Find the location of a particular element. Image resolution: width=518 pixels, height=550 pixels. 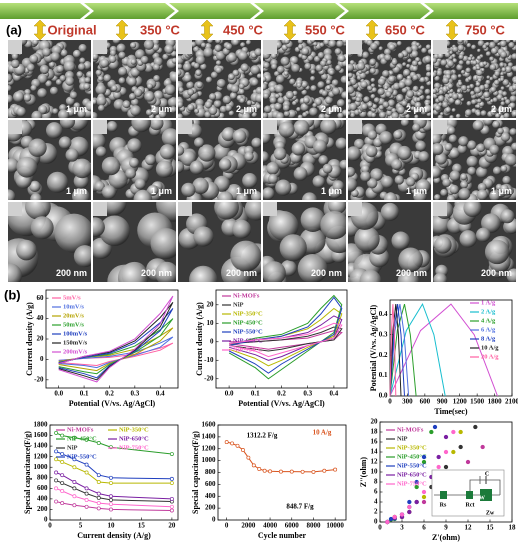

sem-image: 200 nm is located at coordinates (474, 242).